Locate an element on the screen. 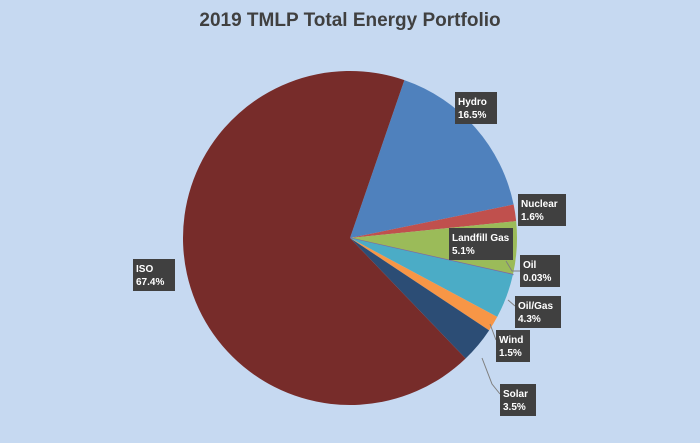 The image size is (700, 443). slice-hydro is located at coordinates (432, 159).